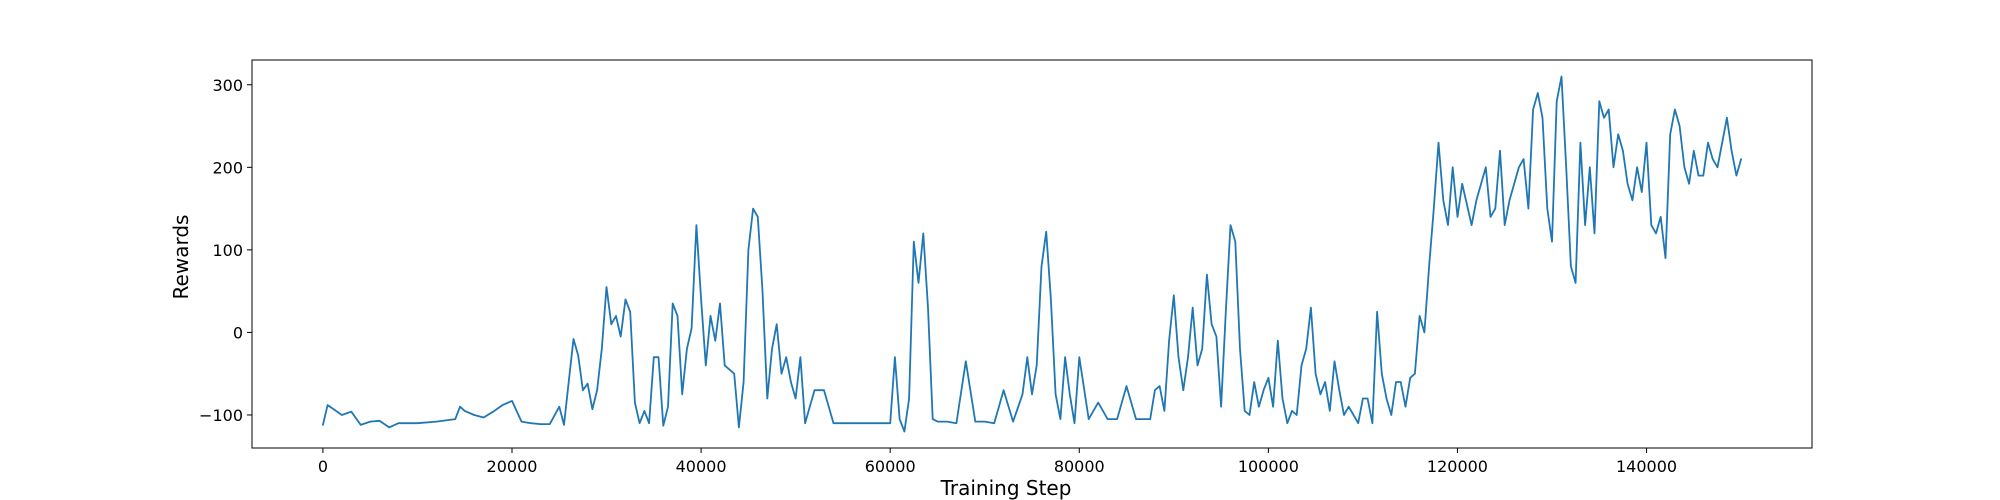 The height and width of the screenshot is (500, 2000). Describe the element at coordinates (221, 415) in the screenshot. I see `y-tick-label: −100` at that location.